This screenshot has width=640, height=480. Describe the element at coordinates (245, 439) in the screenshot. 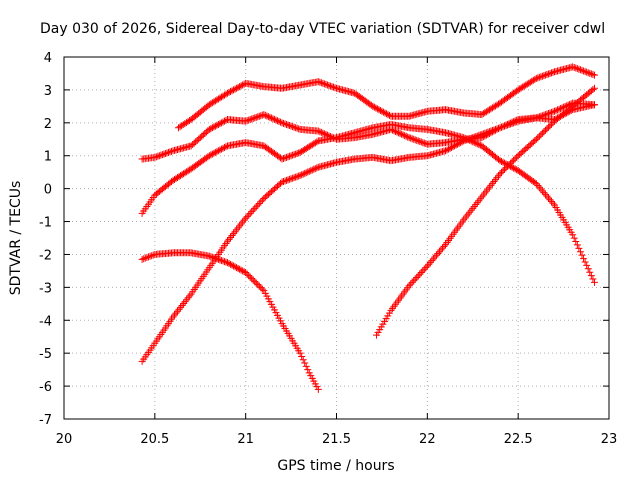

I see `x-tick-label: 21` at that location.